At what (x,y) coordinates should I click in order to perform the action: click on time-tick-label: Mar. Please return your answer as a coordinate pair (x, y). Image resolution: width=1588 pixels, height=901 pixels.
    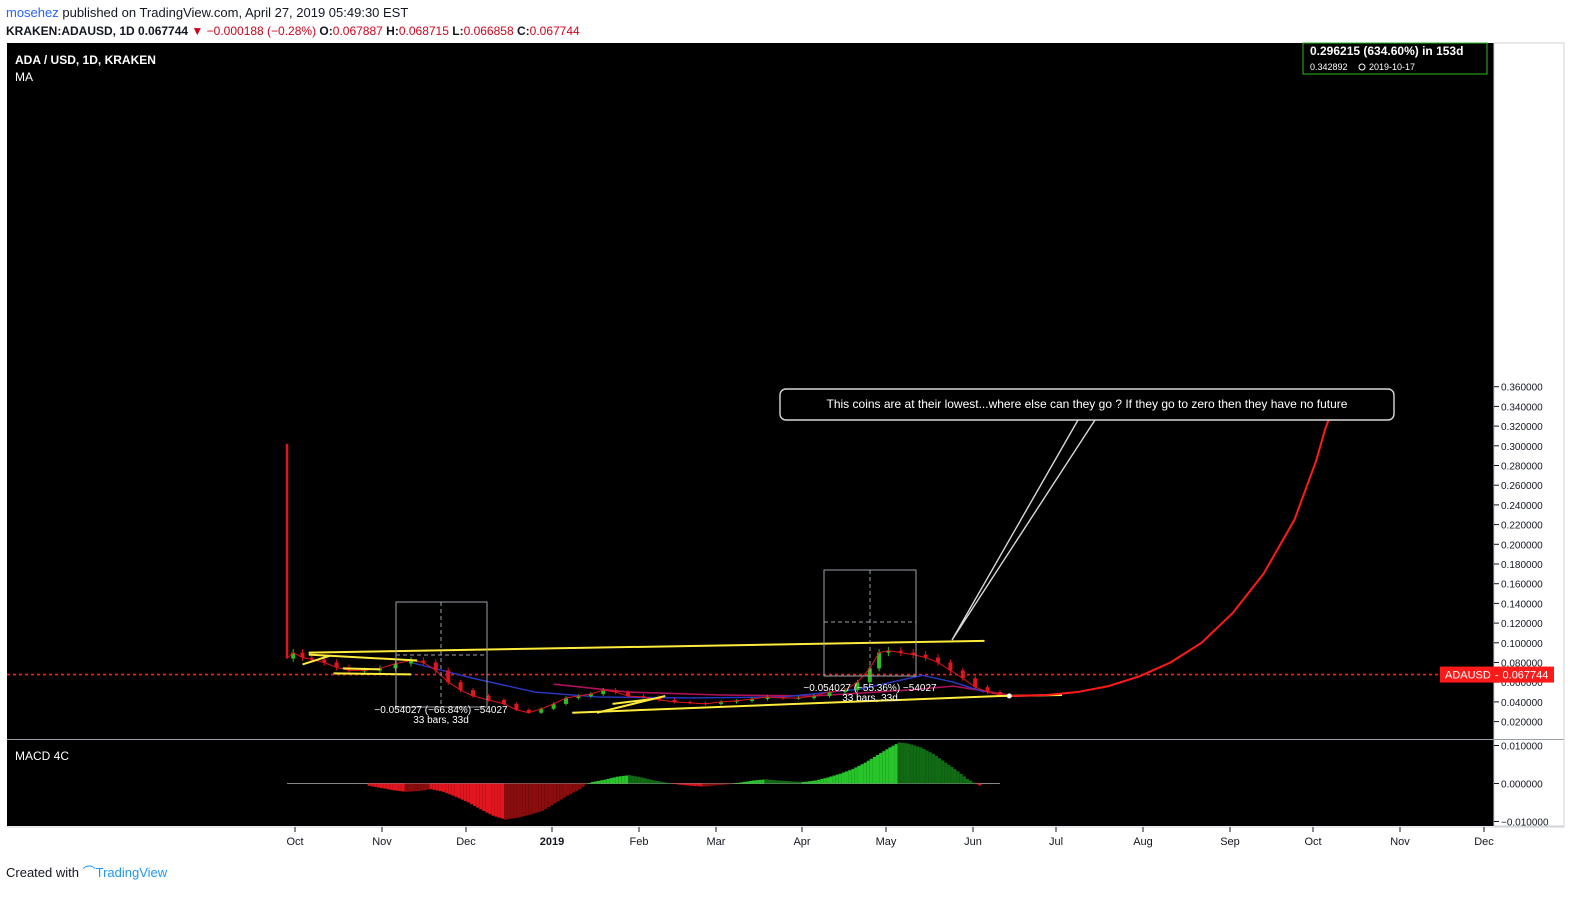
    Looking at the image, I should click on (716, 842).